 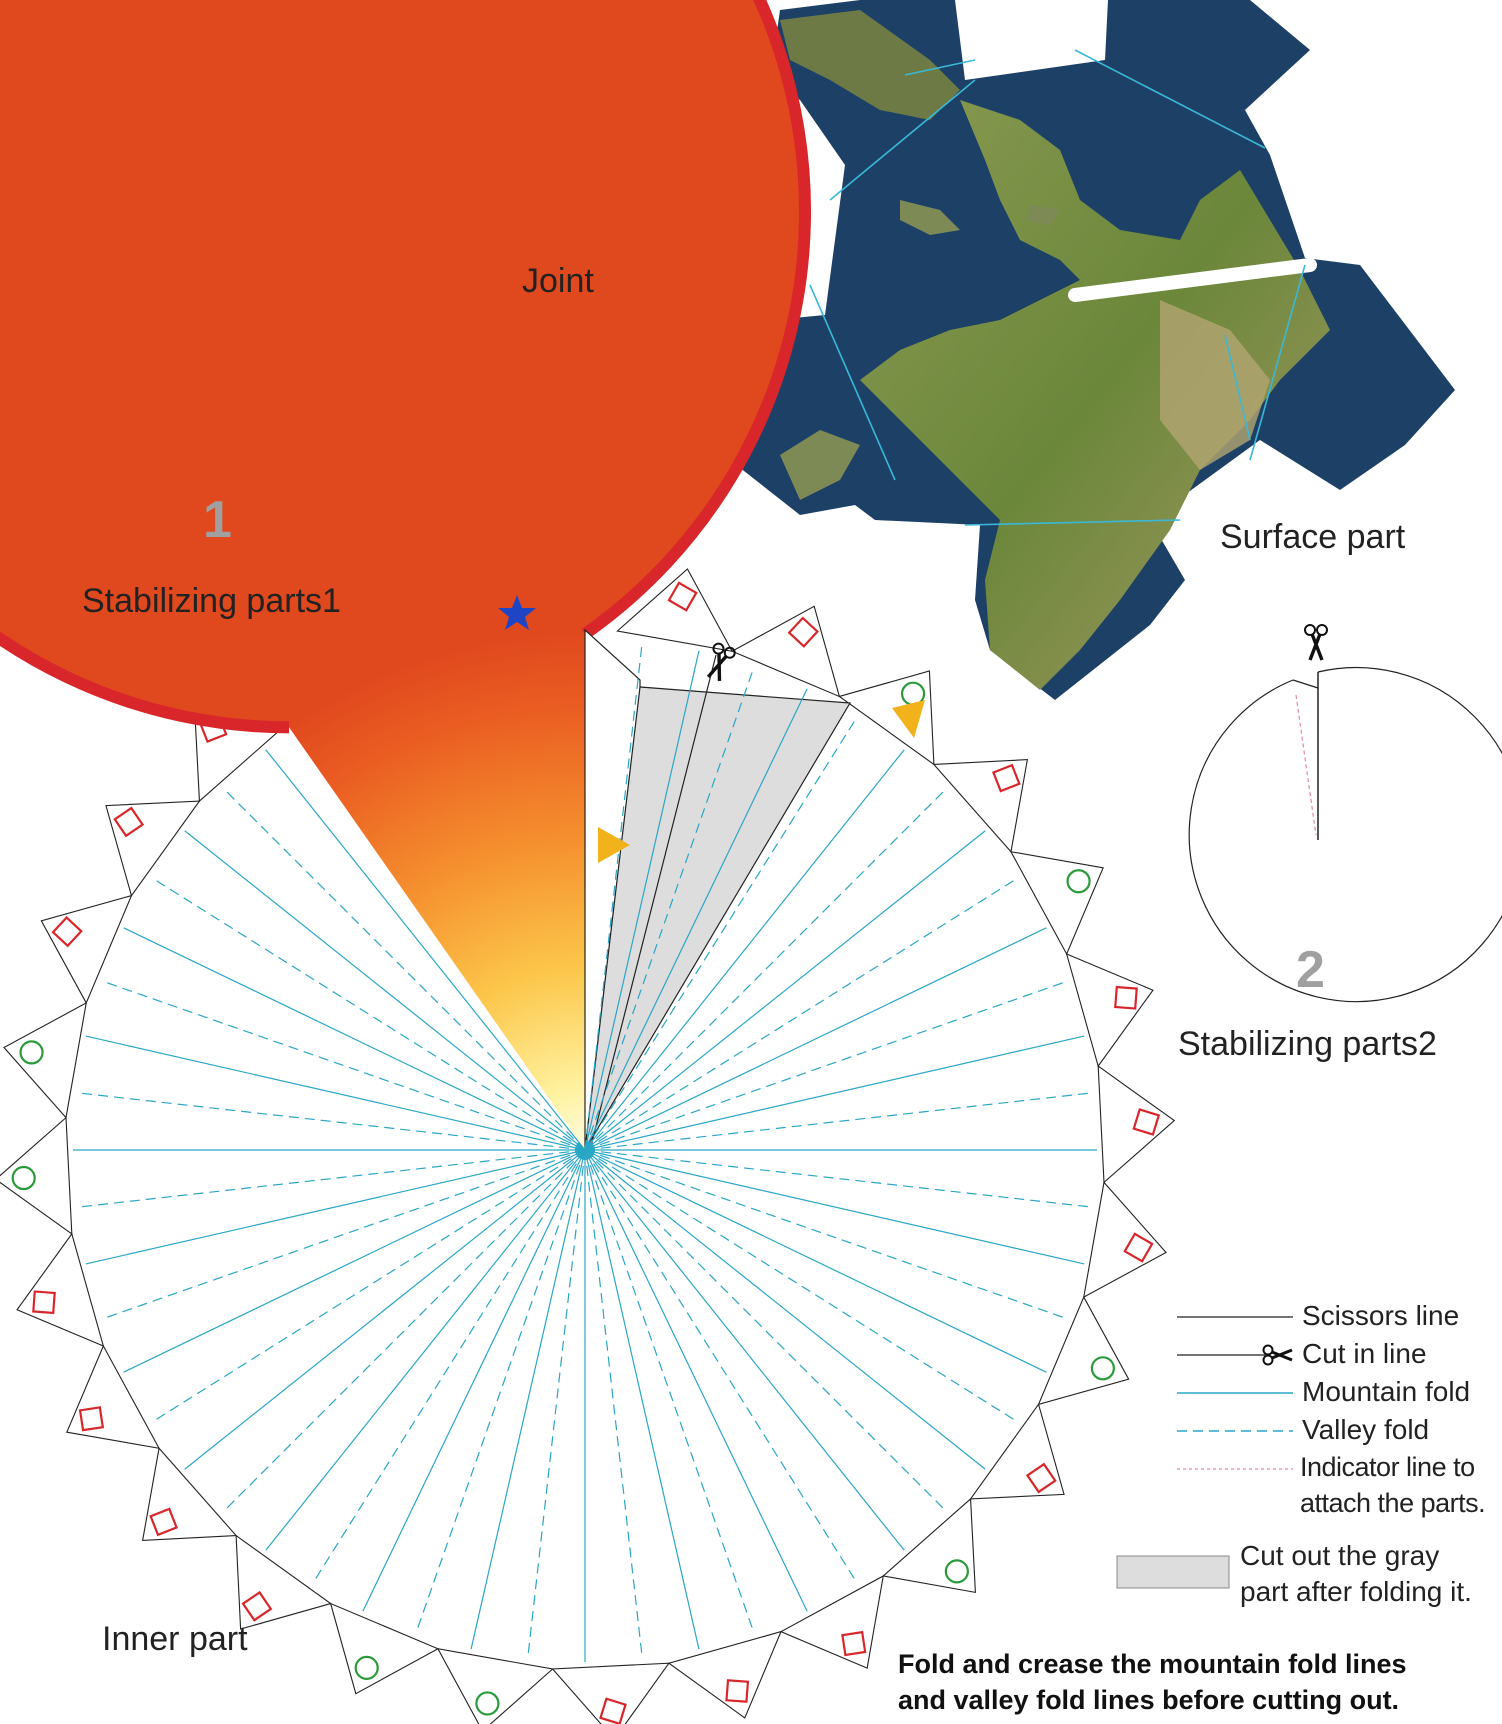 What do you see at coordinates (517, 612) in the screenshot?
I see `star-icon` at bounding box center [517, 612].